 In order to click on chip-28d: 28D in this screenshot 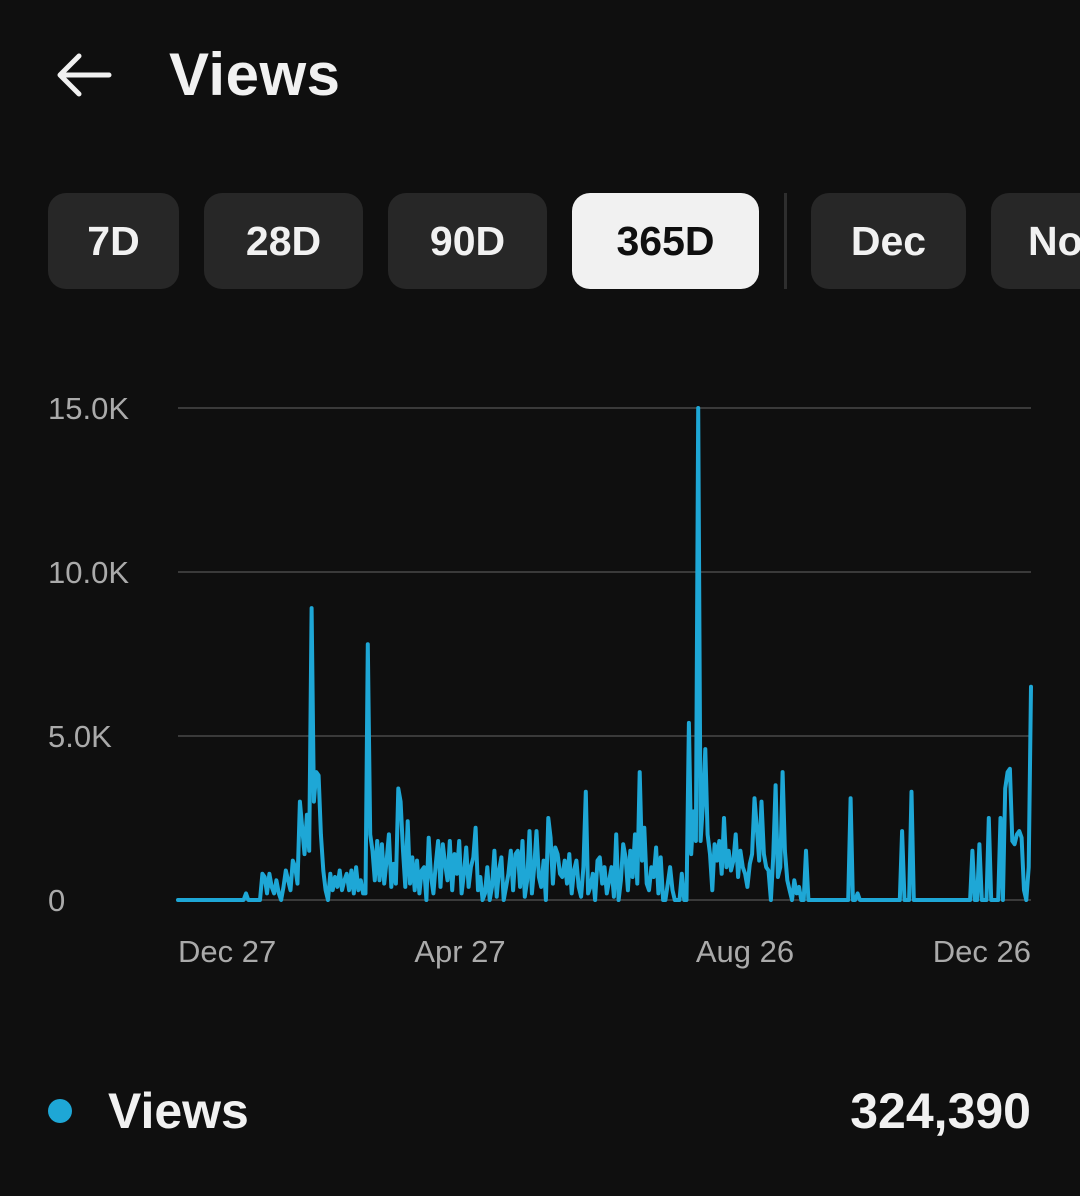, I will do `click(283, 241)`.